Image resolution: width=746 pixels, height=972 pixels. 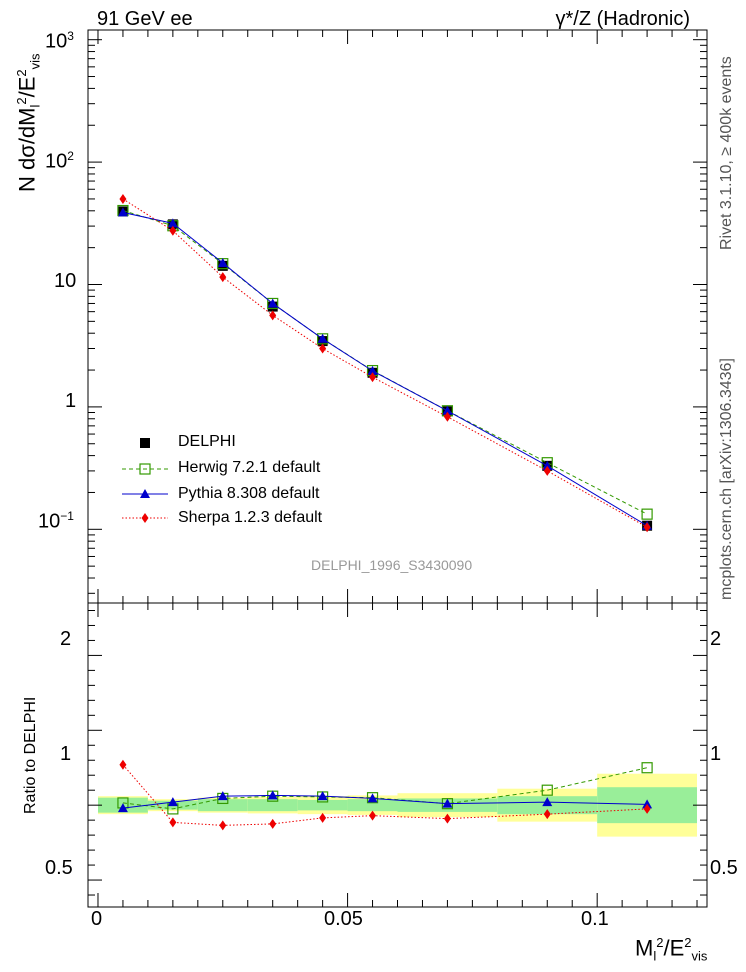 What do you see at coordinates (392, 565) in the screenshot?
I see `analysis-watermark: DELPHI_1996_S3430090` at bounding box center [392, 565].